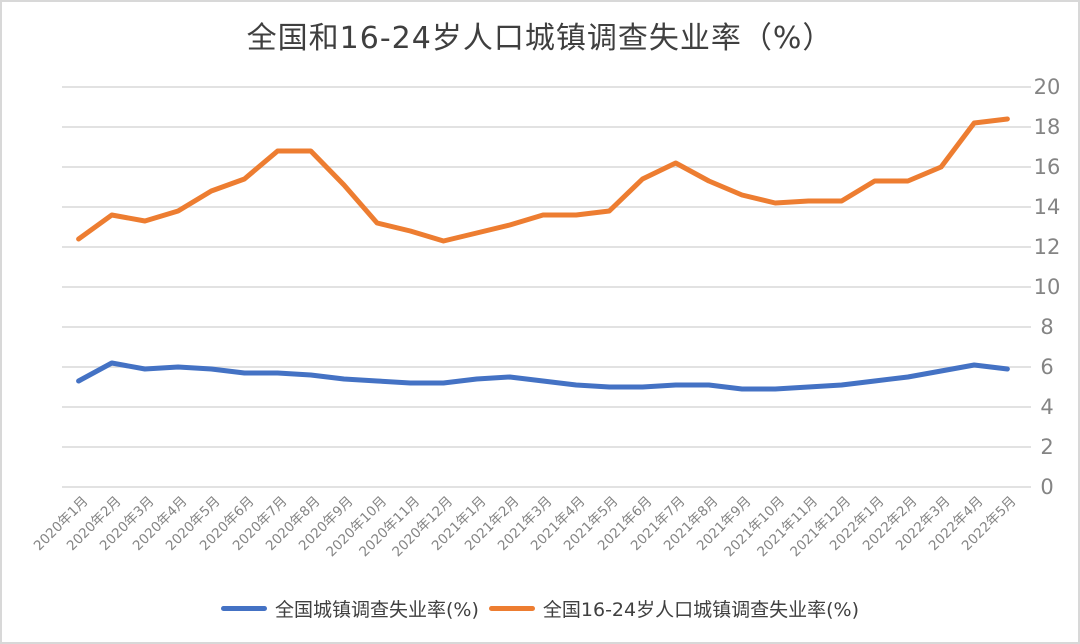 The image size is (1080, 644). Describe the element at coordinates (1047, 247) in the screenshot. I see `y-tick-label: 12` at that location.